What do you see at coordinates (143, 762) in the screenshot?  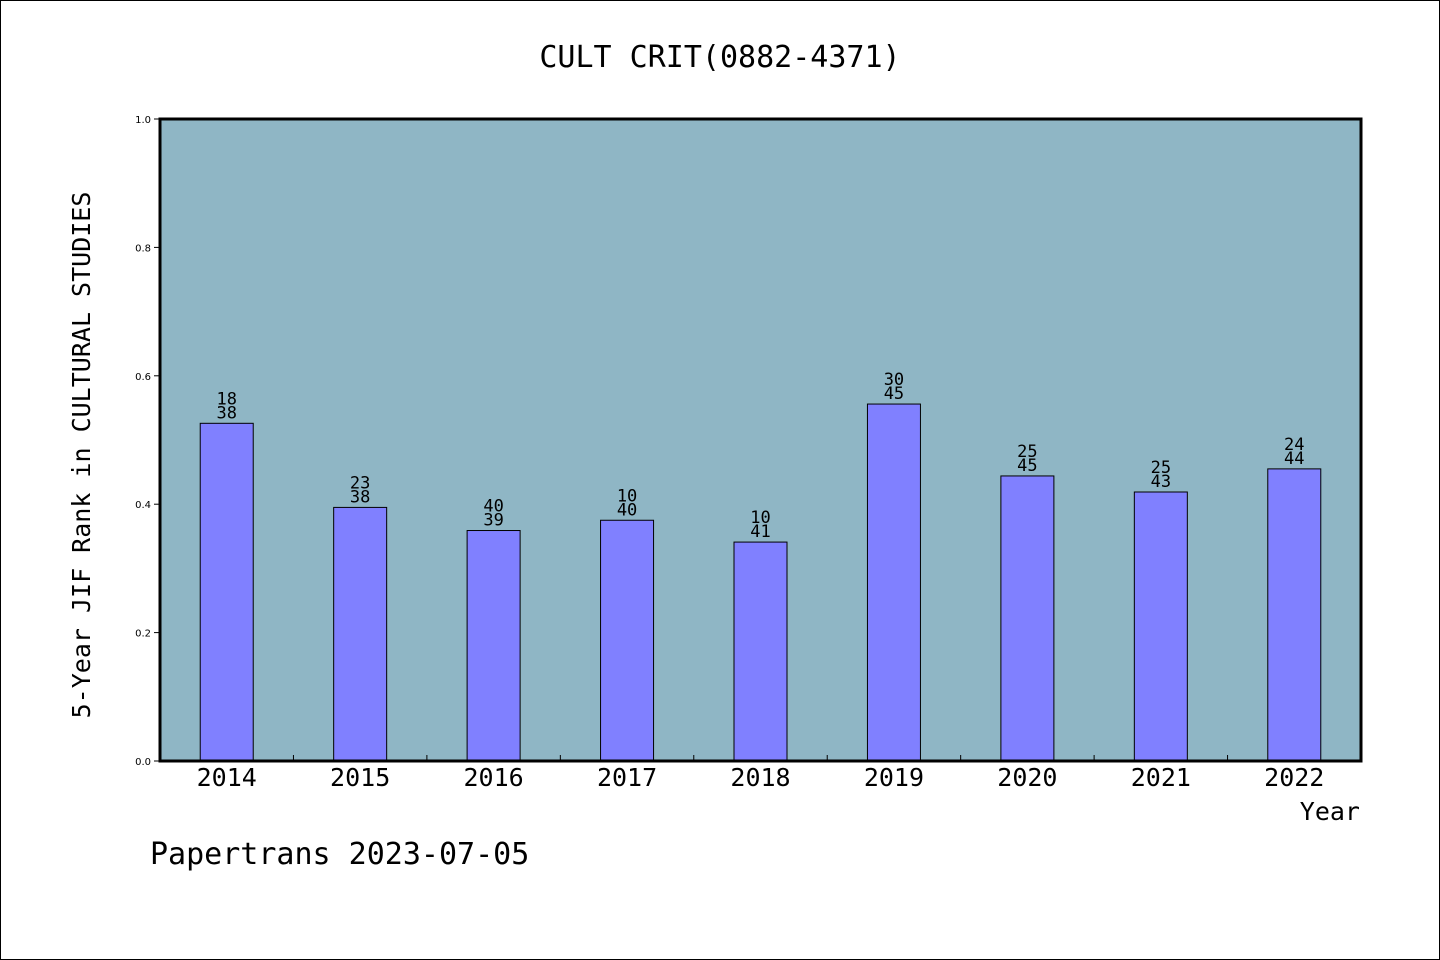 I see `y-tick-label-0.0: 0.0` at bounding box center [143, 762].